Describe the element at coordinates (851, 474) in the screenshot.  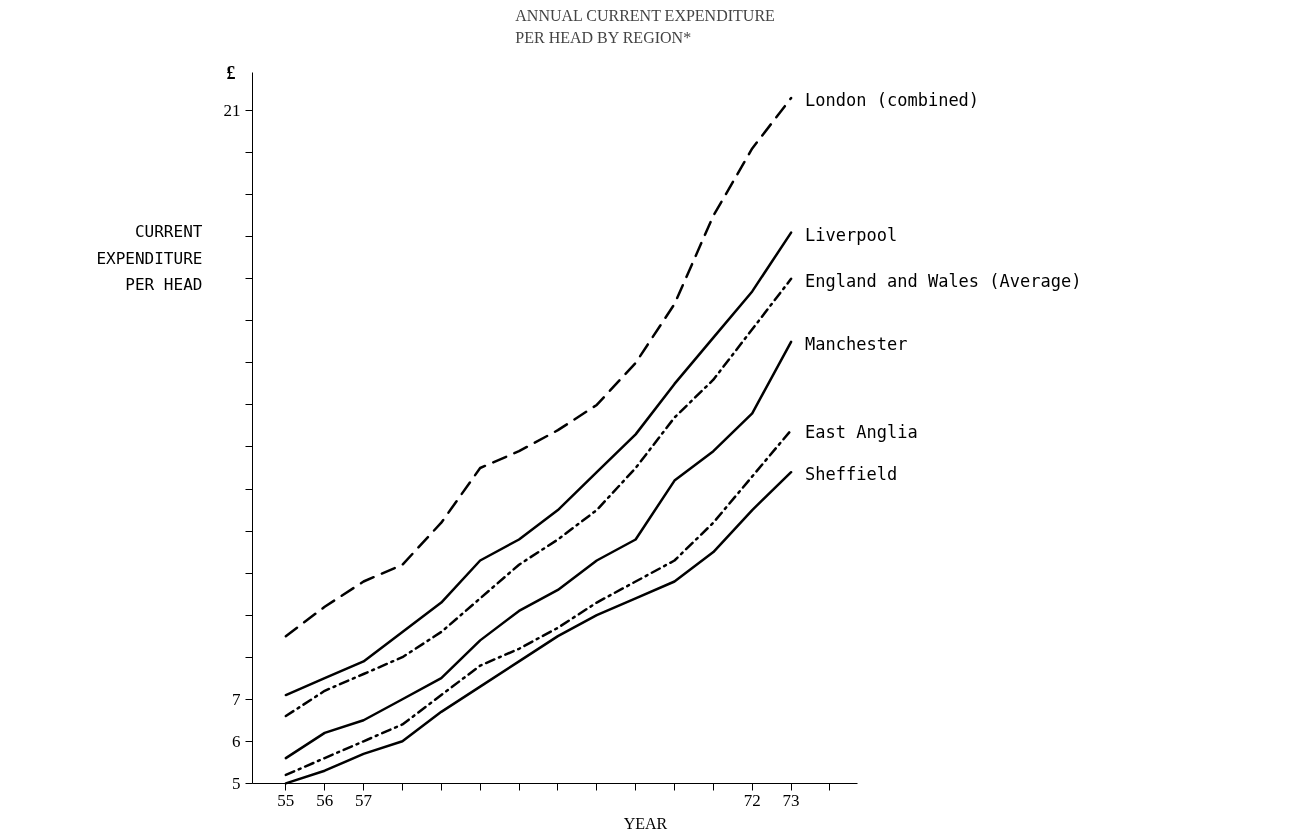
I see `series-label: Sheffield` at that location.